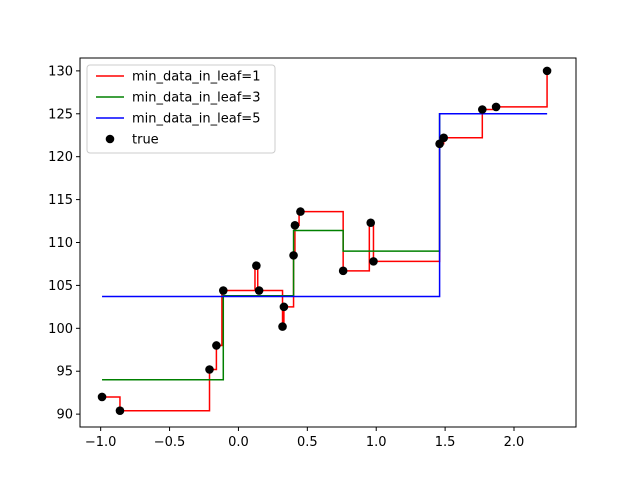  I want to click on y-tick-label: 130, so click(60, 71).